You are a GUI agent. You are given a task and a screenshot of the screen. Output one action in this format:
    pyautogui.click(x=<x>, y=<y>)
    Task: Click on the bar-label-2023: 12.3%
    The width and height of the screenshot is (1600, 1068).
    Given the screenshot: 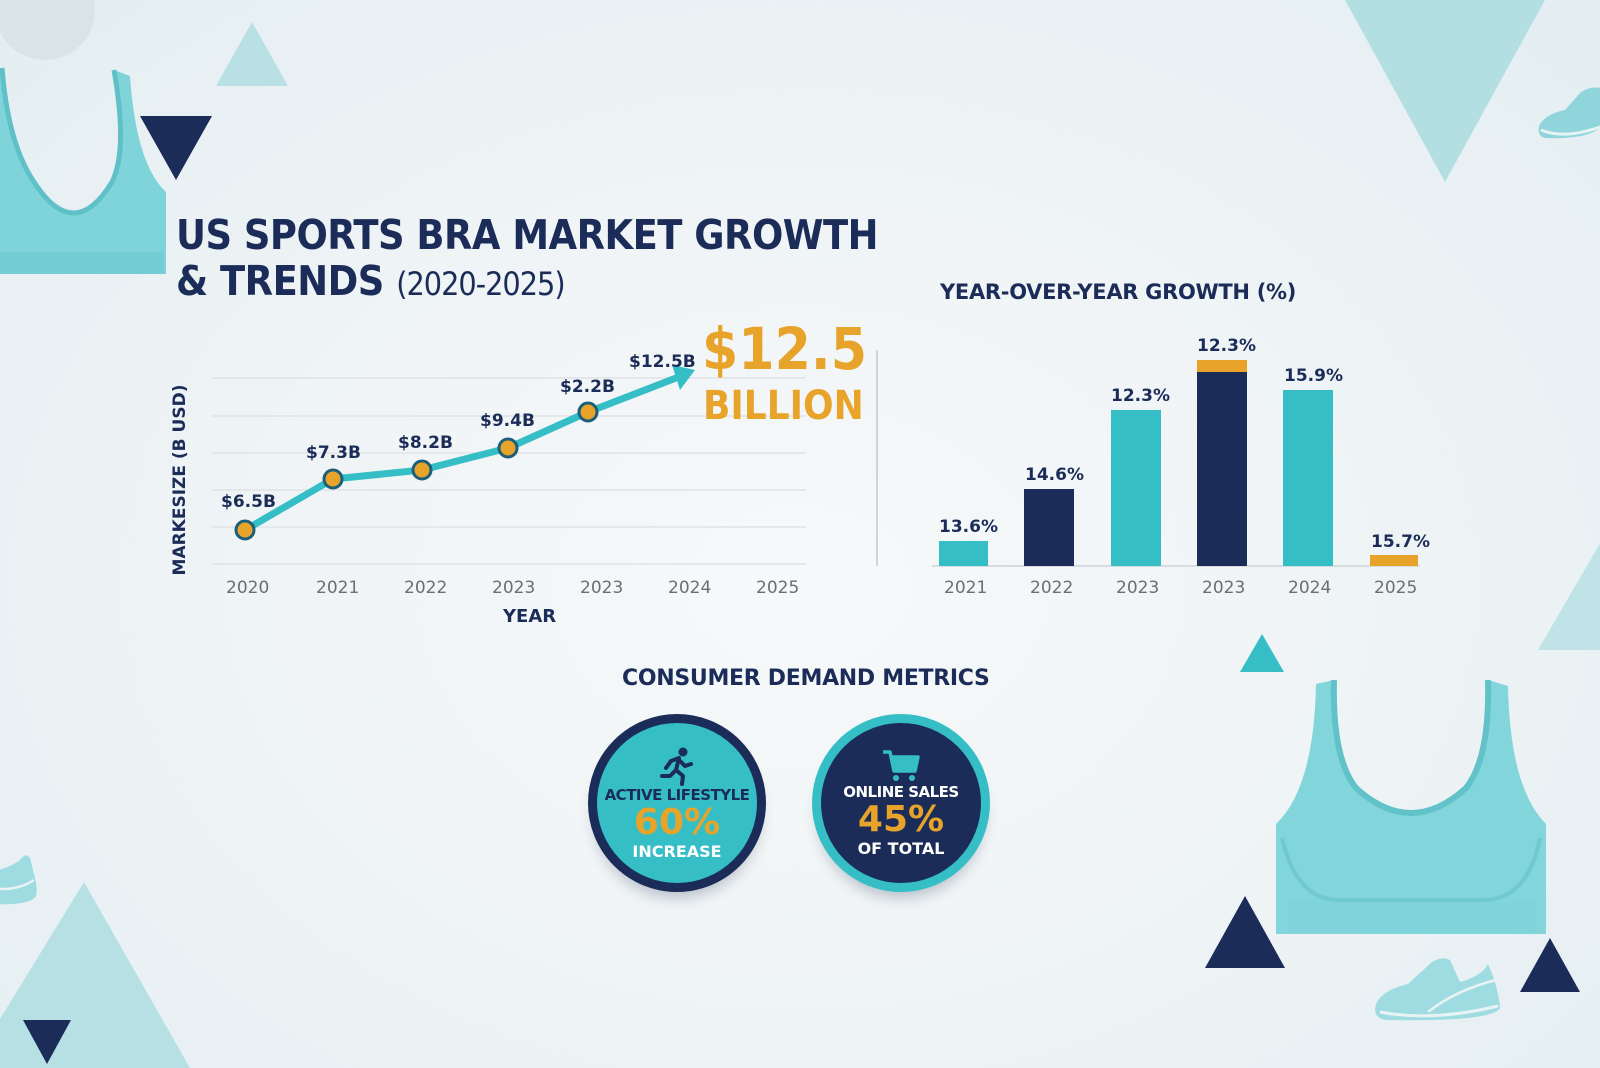 What is the action you would take?
    pyautogui.click(x=1140, y=396)
    